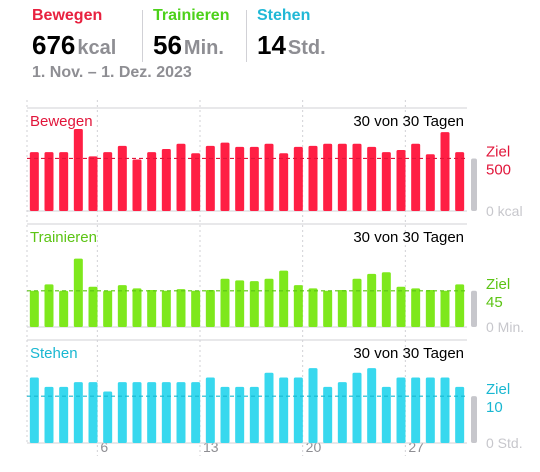 This screenshot has height=472, width=540. Describe the element at coordinates (191, 35) in the screenshot. I see `summary-exercise: Trainieren 56 Min.` at that location.